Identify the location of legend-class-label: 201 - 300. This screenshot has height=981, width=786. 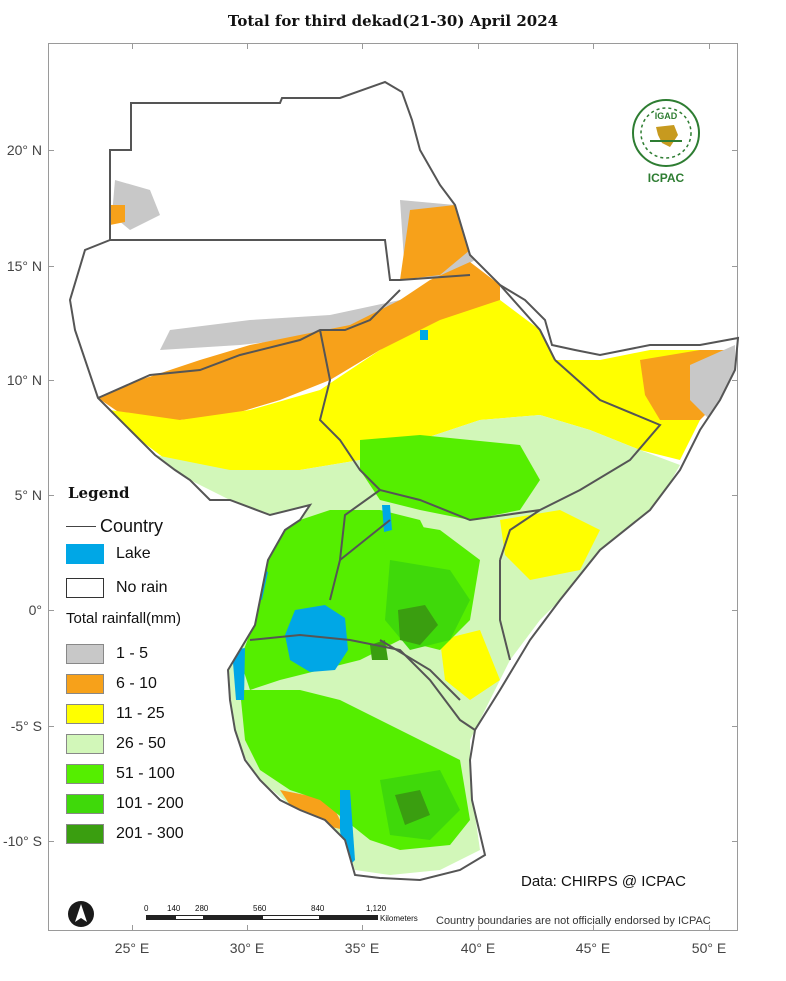
(150, 833).